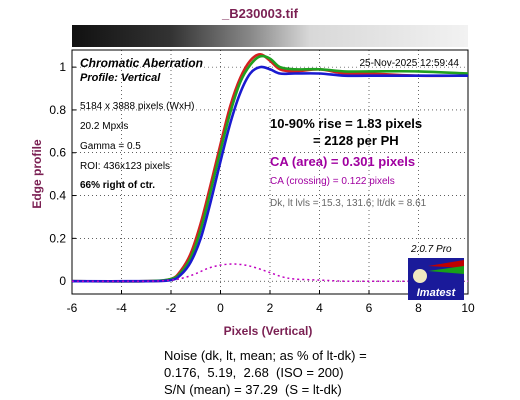 The height and width of the screenshot is (400, 520). I want to click on info-gamma: Gamma = 0.5, so click(110, 146).